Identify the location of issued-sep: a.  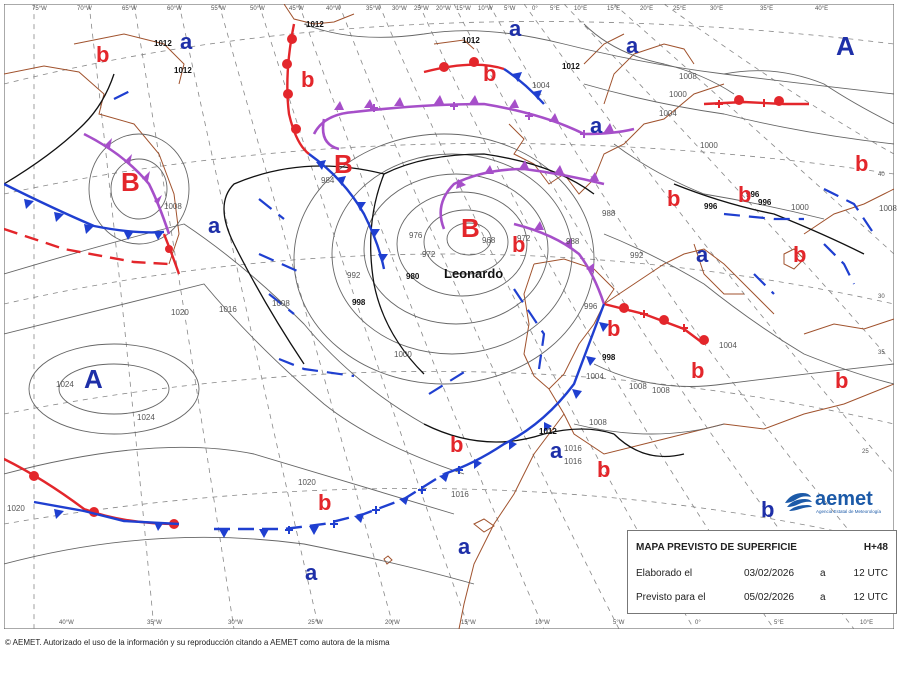
(823, 573).